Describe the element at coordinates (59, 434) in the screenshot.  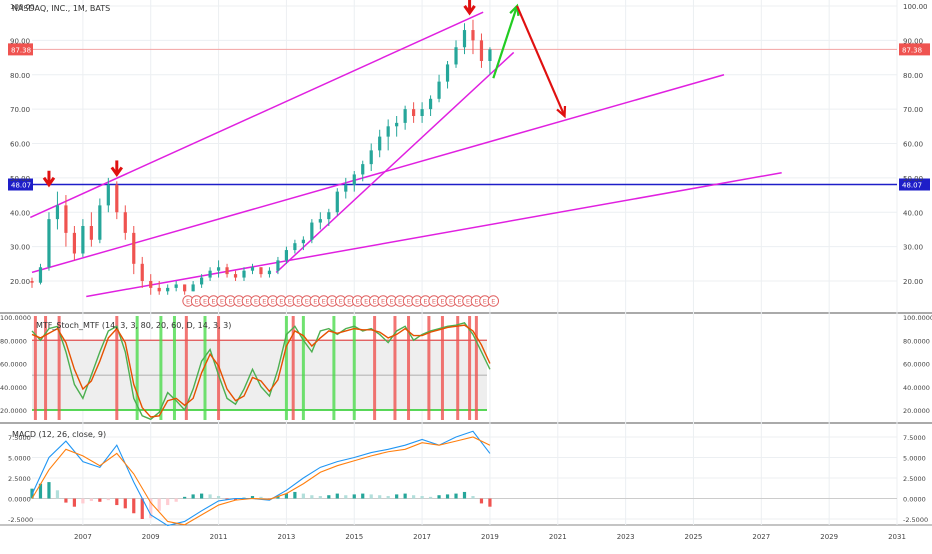
I see `macd-pane-title: MACD (12, 26, close, 9)` at that location.